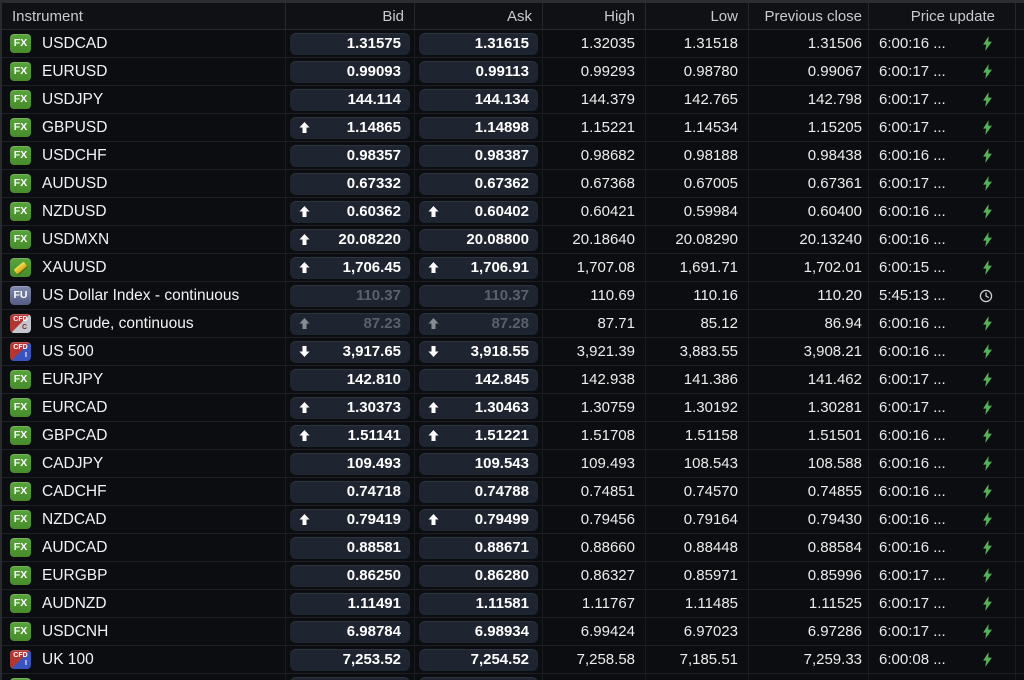 Image resolution: width=1024 pixels, height=680 pixels. Describe the element at coordinates (350, 71) in the screenshot. I see `bid-button: 0.99093` at that location.